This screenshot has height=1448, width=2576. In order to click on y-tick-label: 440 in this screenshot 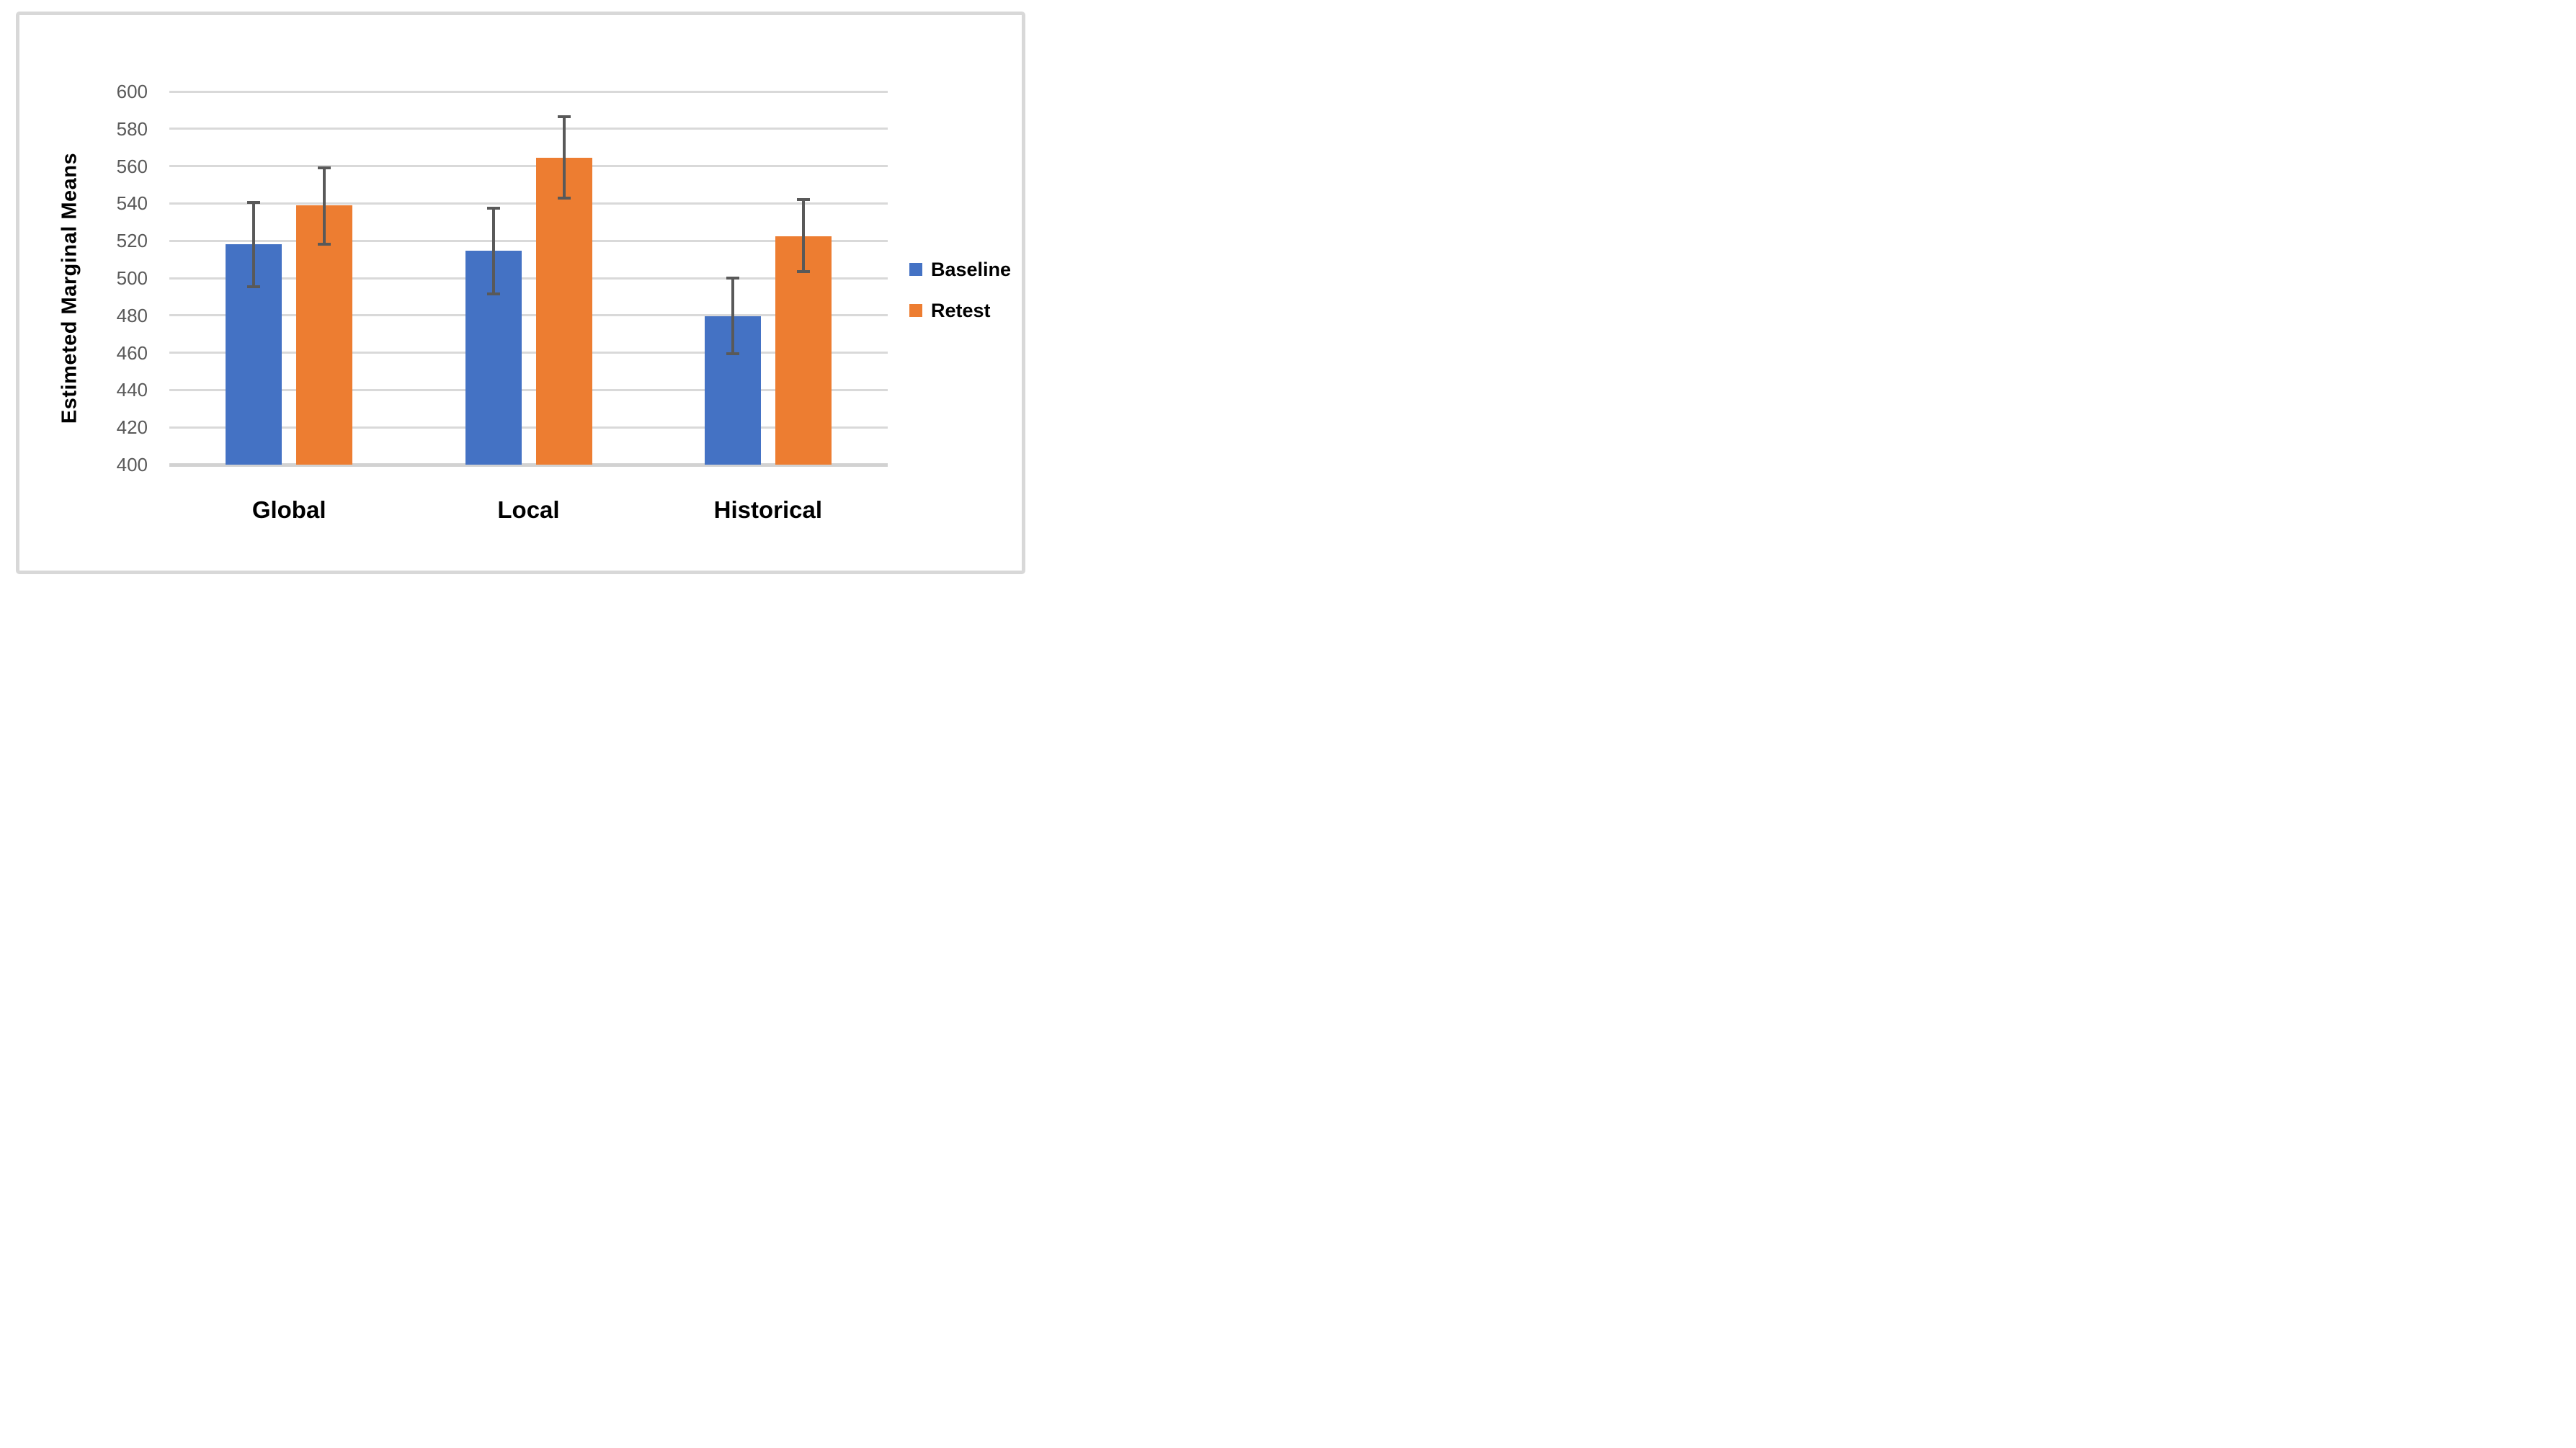, I will do `click(132, 390)`.